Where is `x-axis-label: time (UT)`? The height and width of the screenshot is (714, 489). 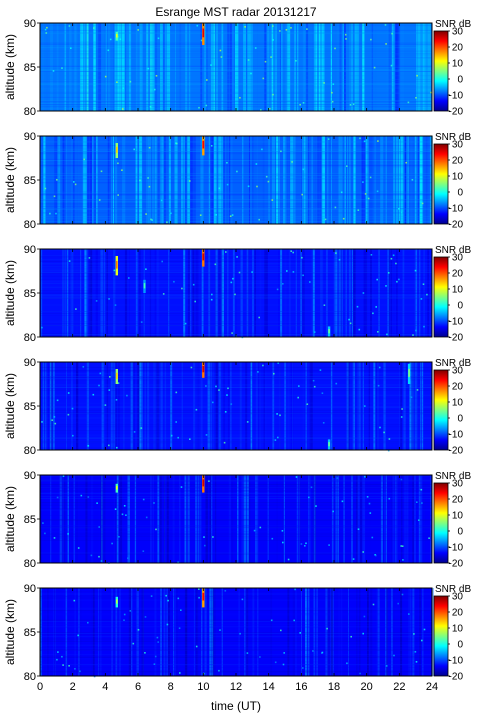
x-axis-label: time (UT) is located at coordinates (236, 706).